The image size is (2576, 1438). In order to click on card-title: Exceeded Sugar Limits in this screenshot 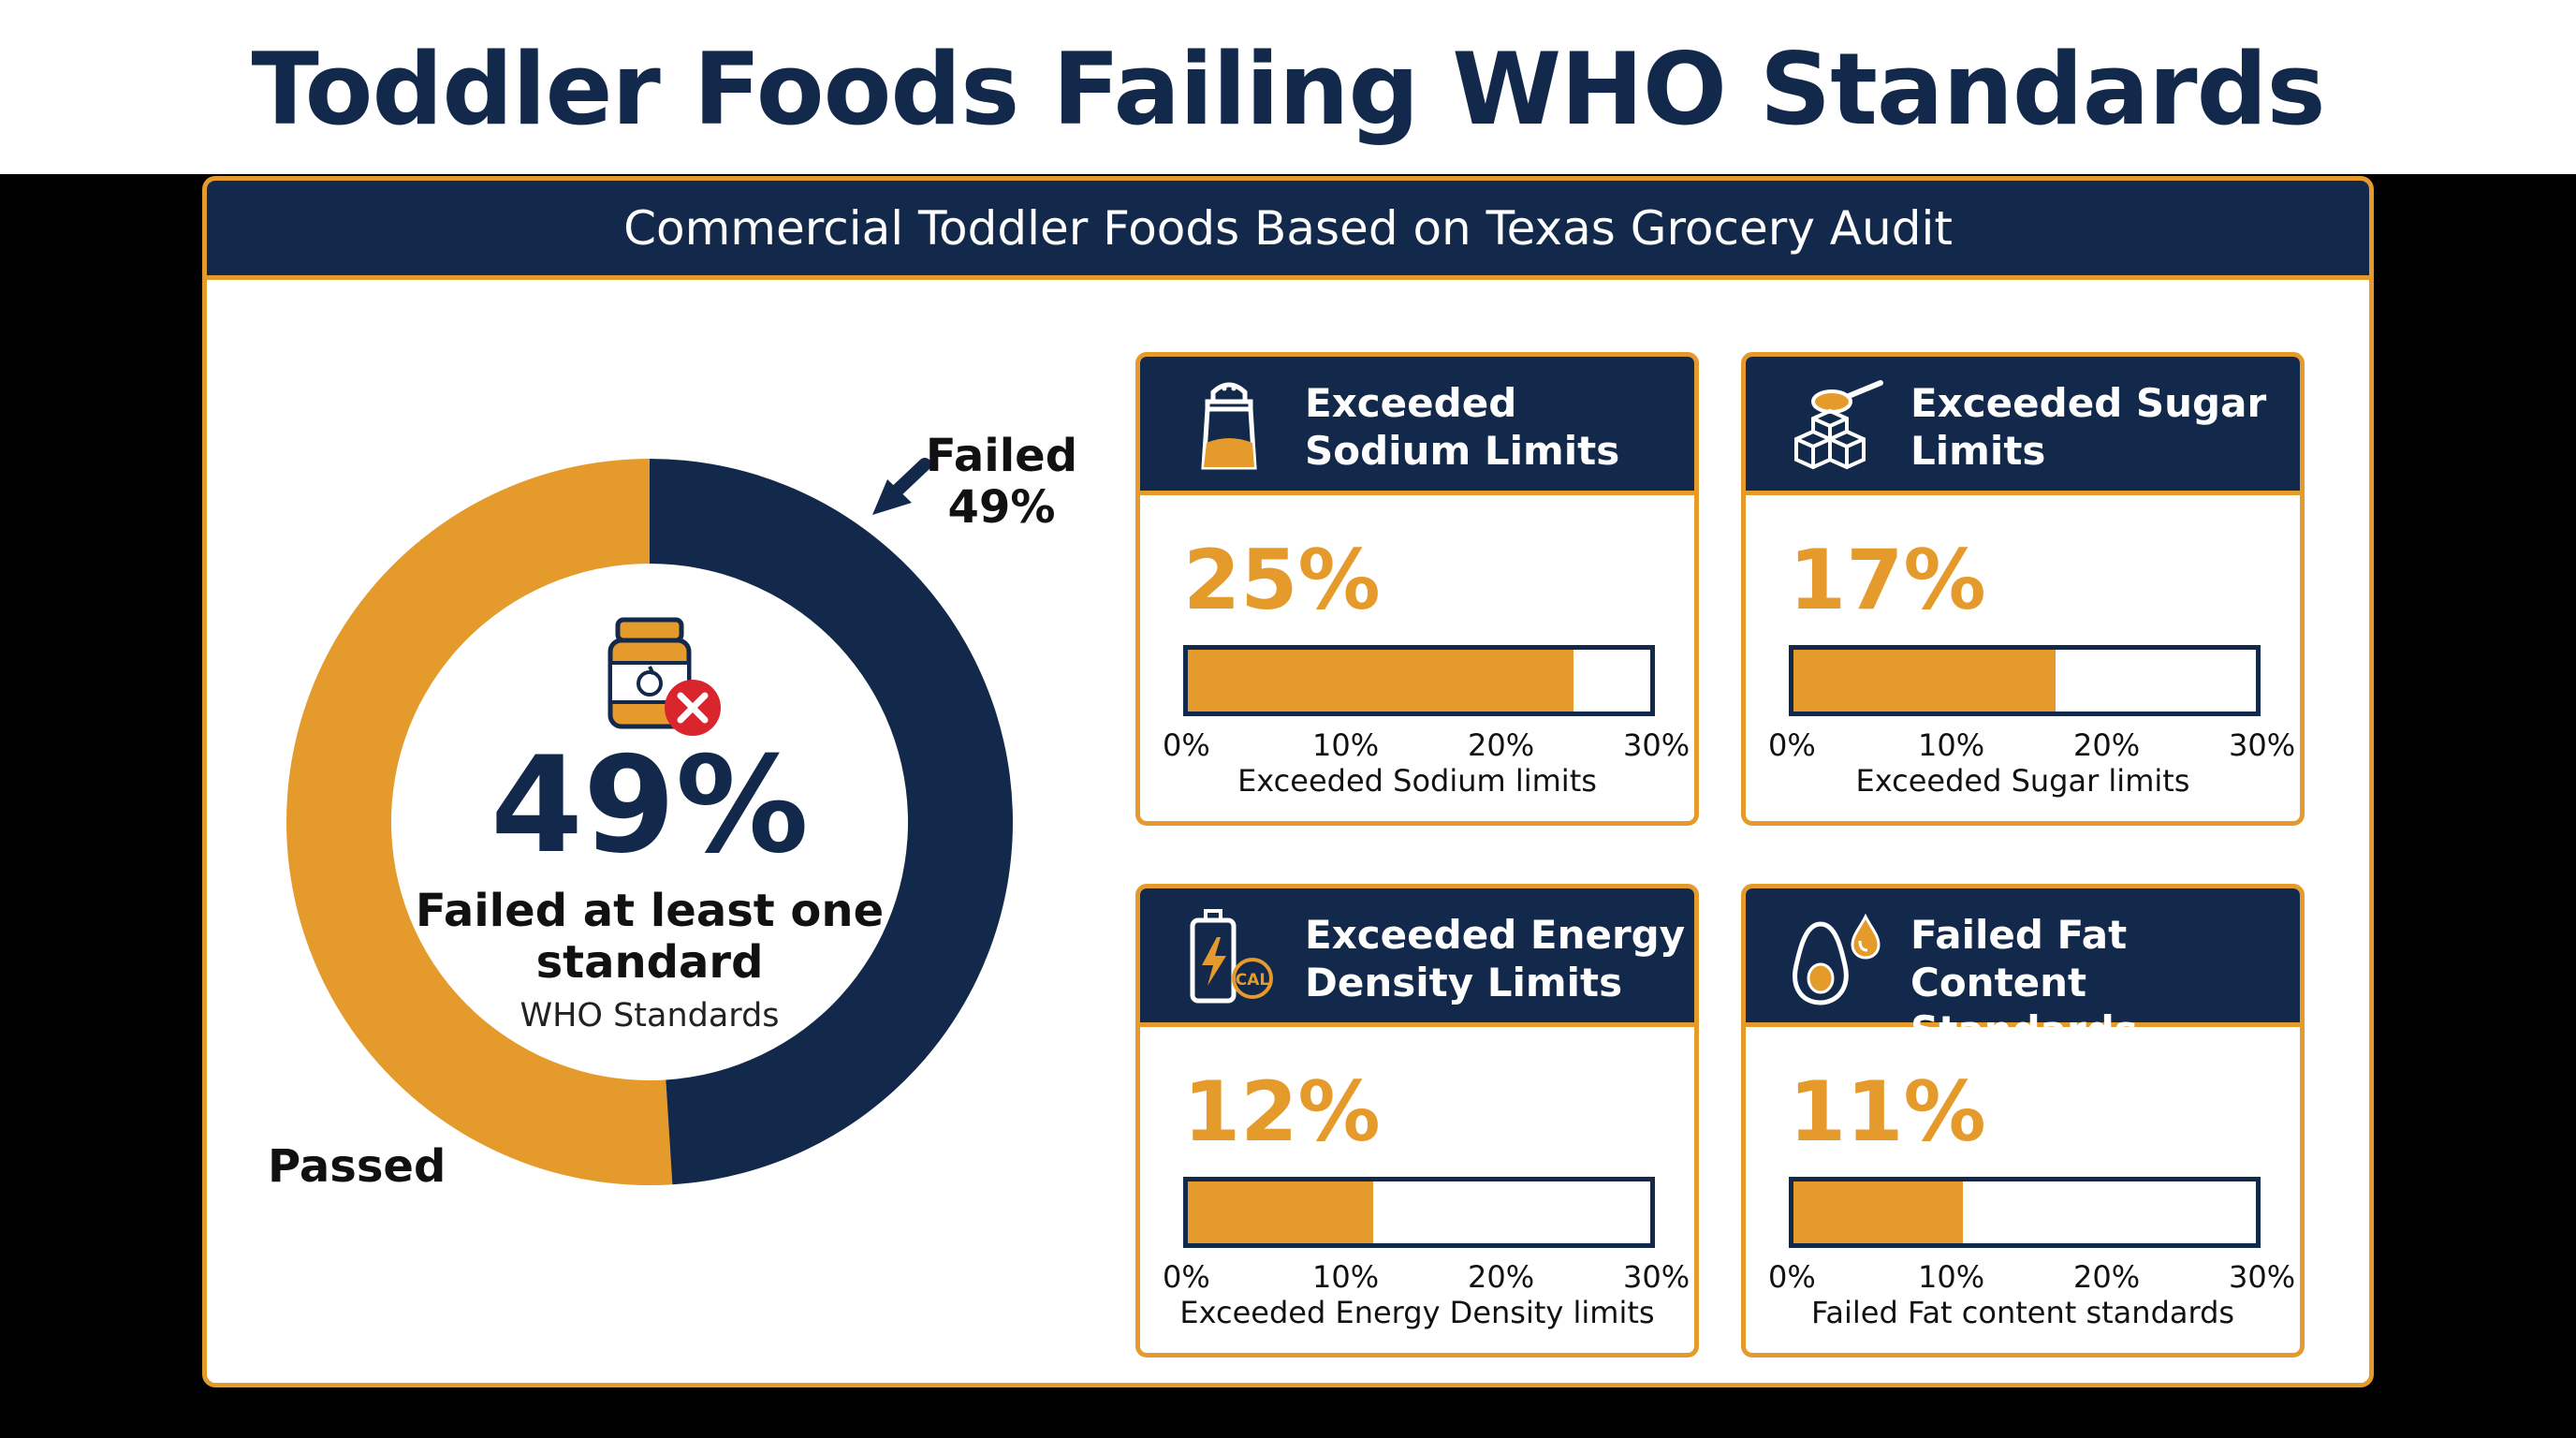, I will do `click(2088, 427)`.